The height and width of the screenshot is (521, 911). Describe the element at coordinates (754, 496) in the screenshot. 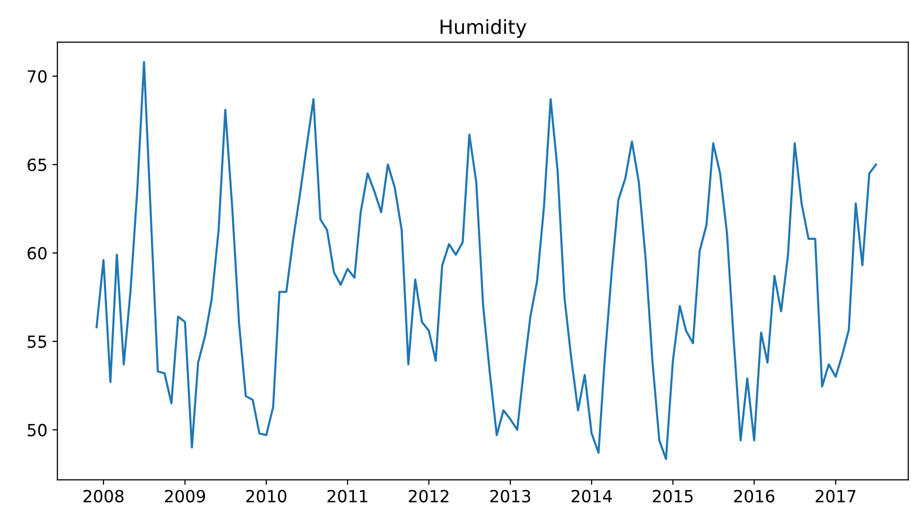

I see `x-tick-label: 2016` at that location.